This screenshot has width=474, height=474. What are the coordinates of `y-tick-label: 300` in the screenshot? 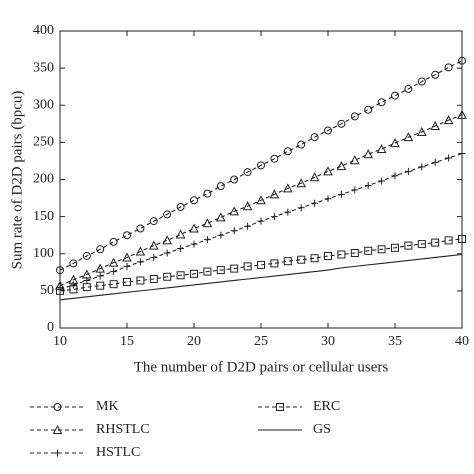 It's located at (43, 104).